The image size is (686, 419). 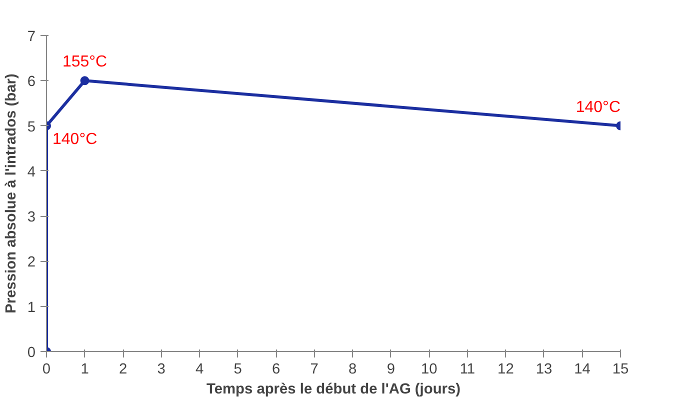 I want to click on y-tick-label: 4, so click(x=31, y=172).